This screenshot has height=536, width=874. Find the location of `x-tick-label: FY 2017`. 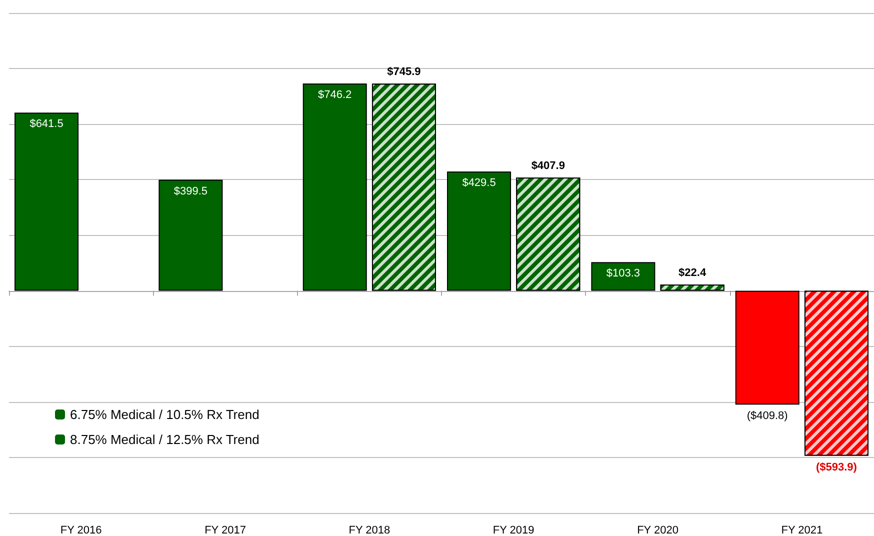

x-tick-label: FY 2017 is located at coordinates (225, 530).